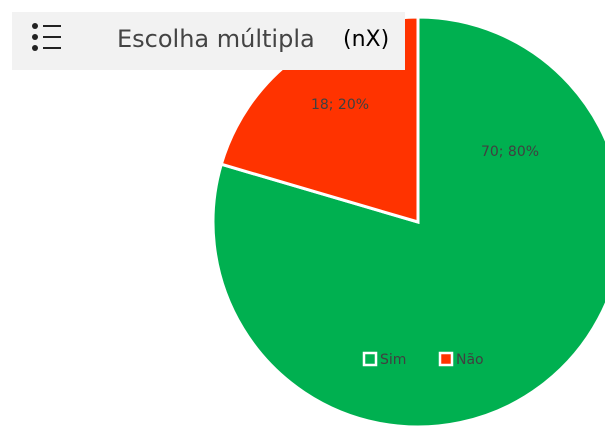 The width and height of the screenshot is (605, 434). Describe the element at coordinates (340, 105) in the screenshot. I see `data-label: 18; 20%` at that location.